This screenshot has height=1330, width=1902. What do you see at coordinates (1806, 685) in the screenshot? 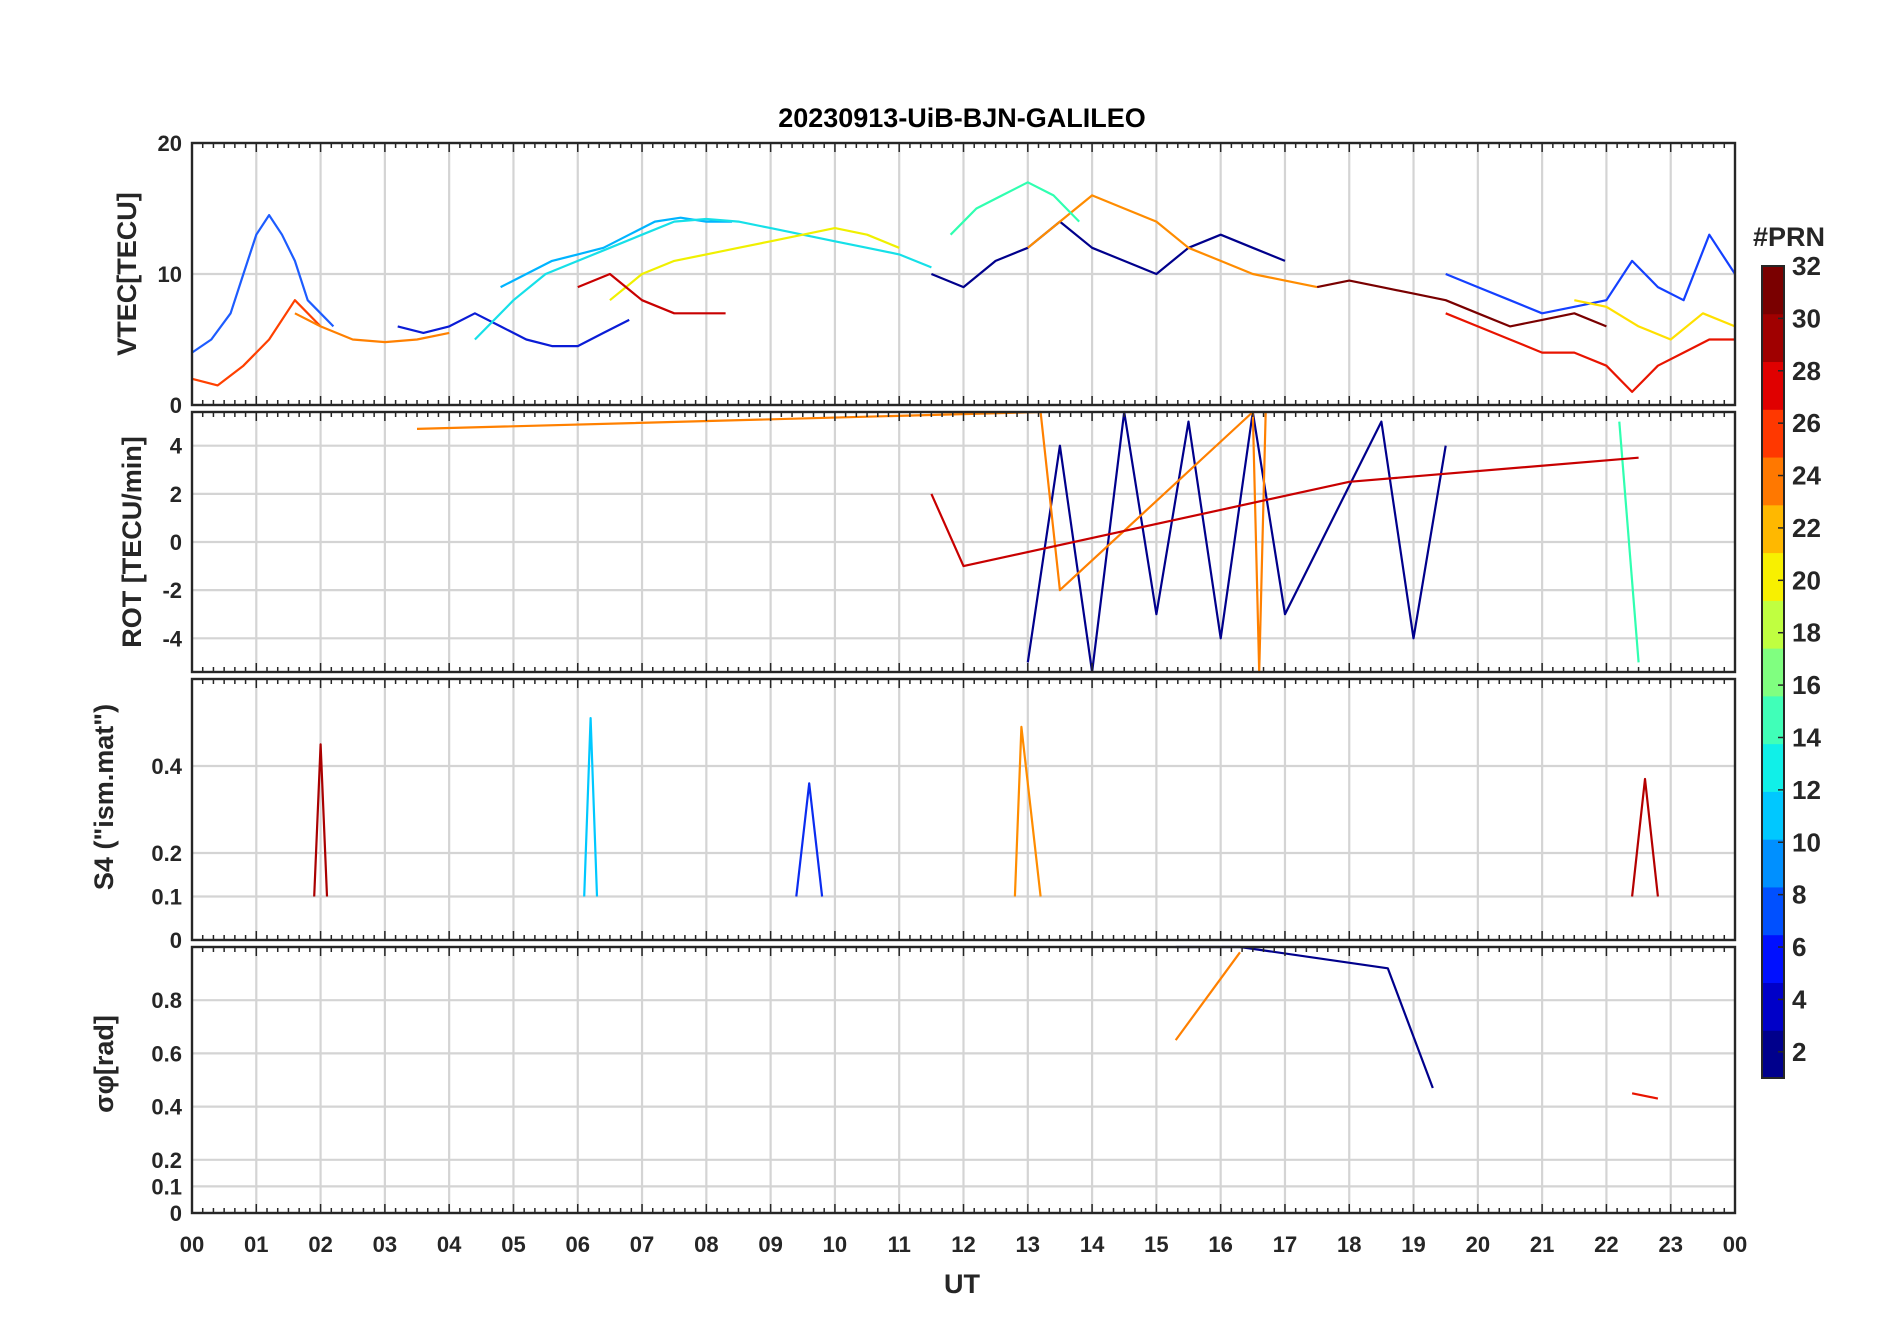
I see `colorbar-tick-label: 16` at bounding box center [1806, 685].